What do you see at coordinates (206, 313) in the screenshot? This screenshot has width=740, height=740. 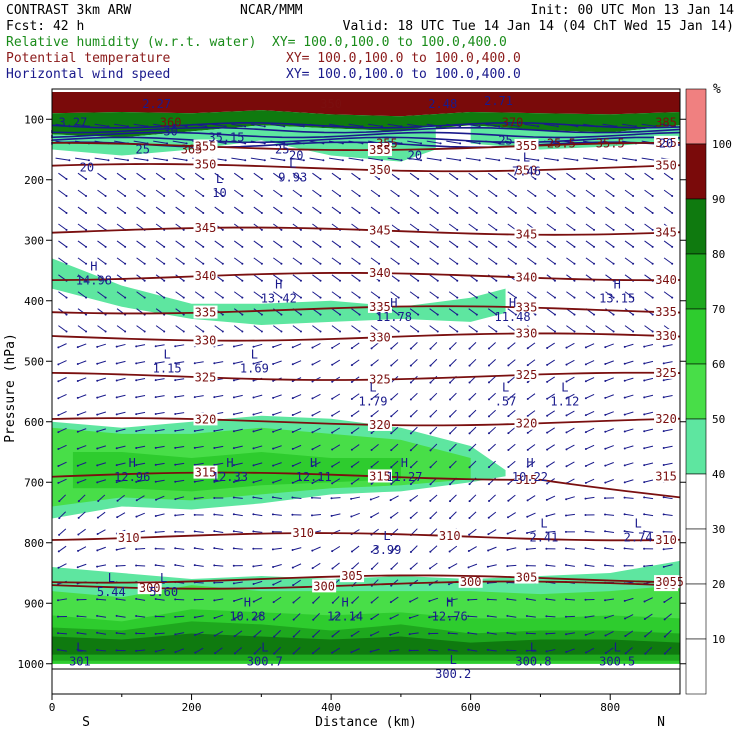 I see `theta-label: 335` at bounding box center [206, 313].